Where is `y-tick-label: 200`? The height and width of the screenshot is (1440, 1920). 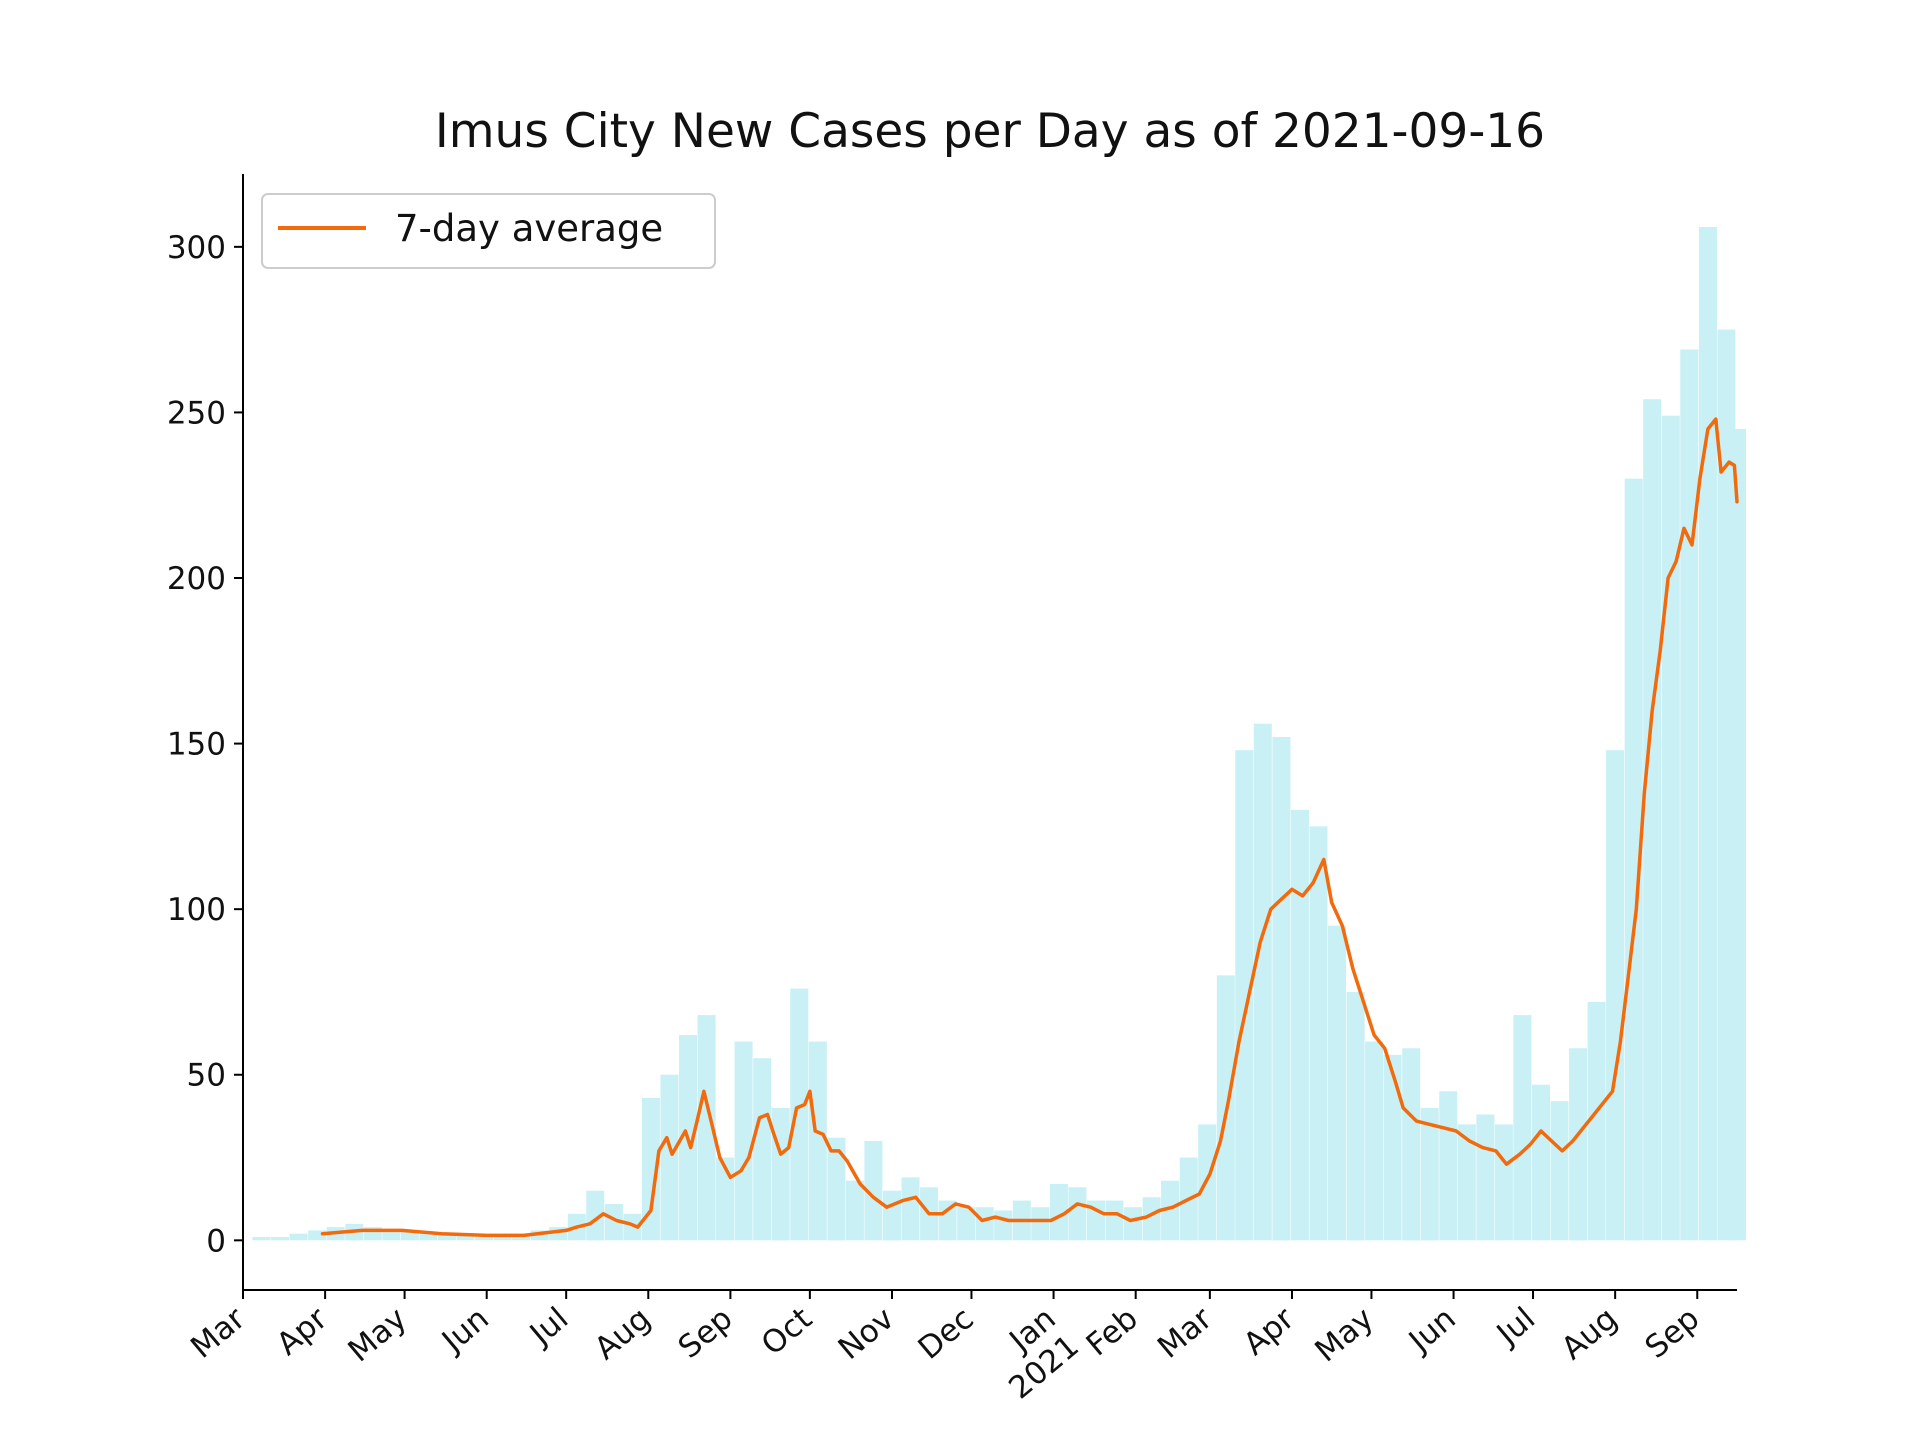 y-tick-label: 200 is located at coordinates (196, 579).